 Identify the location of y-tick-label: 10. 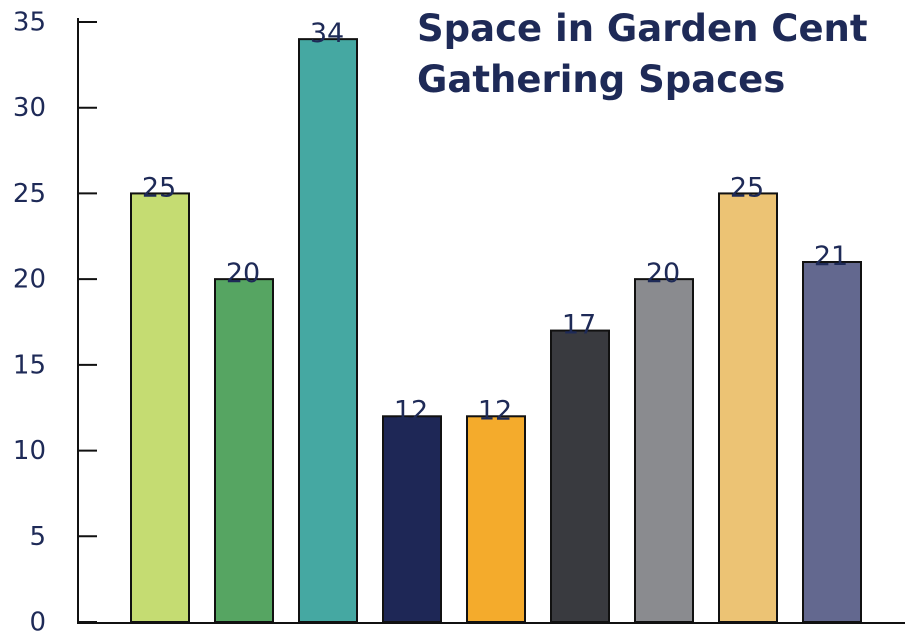
(29, 451).